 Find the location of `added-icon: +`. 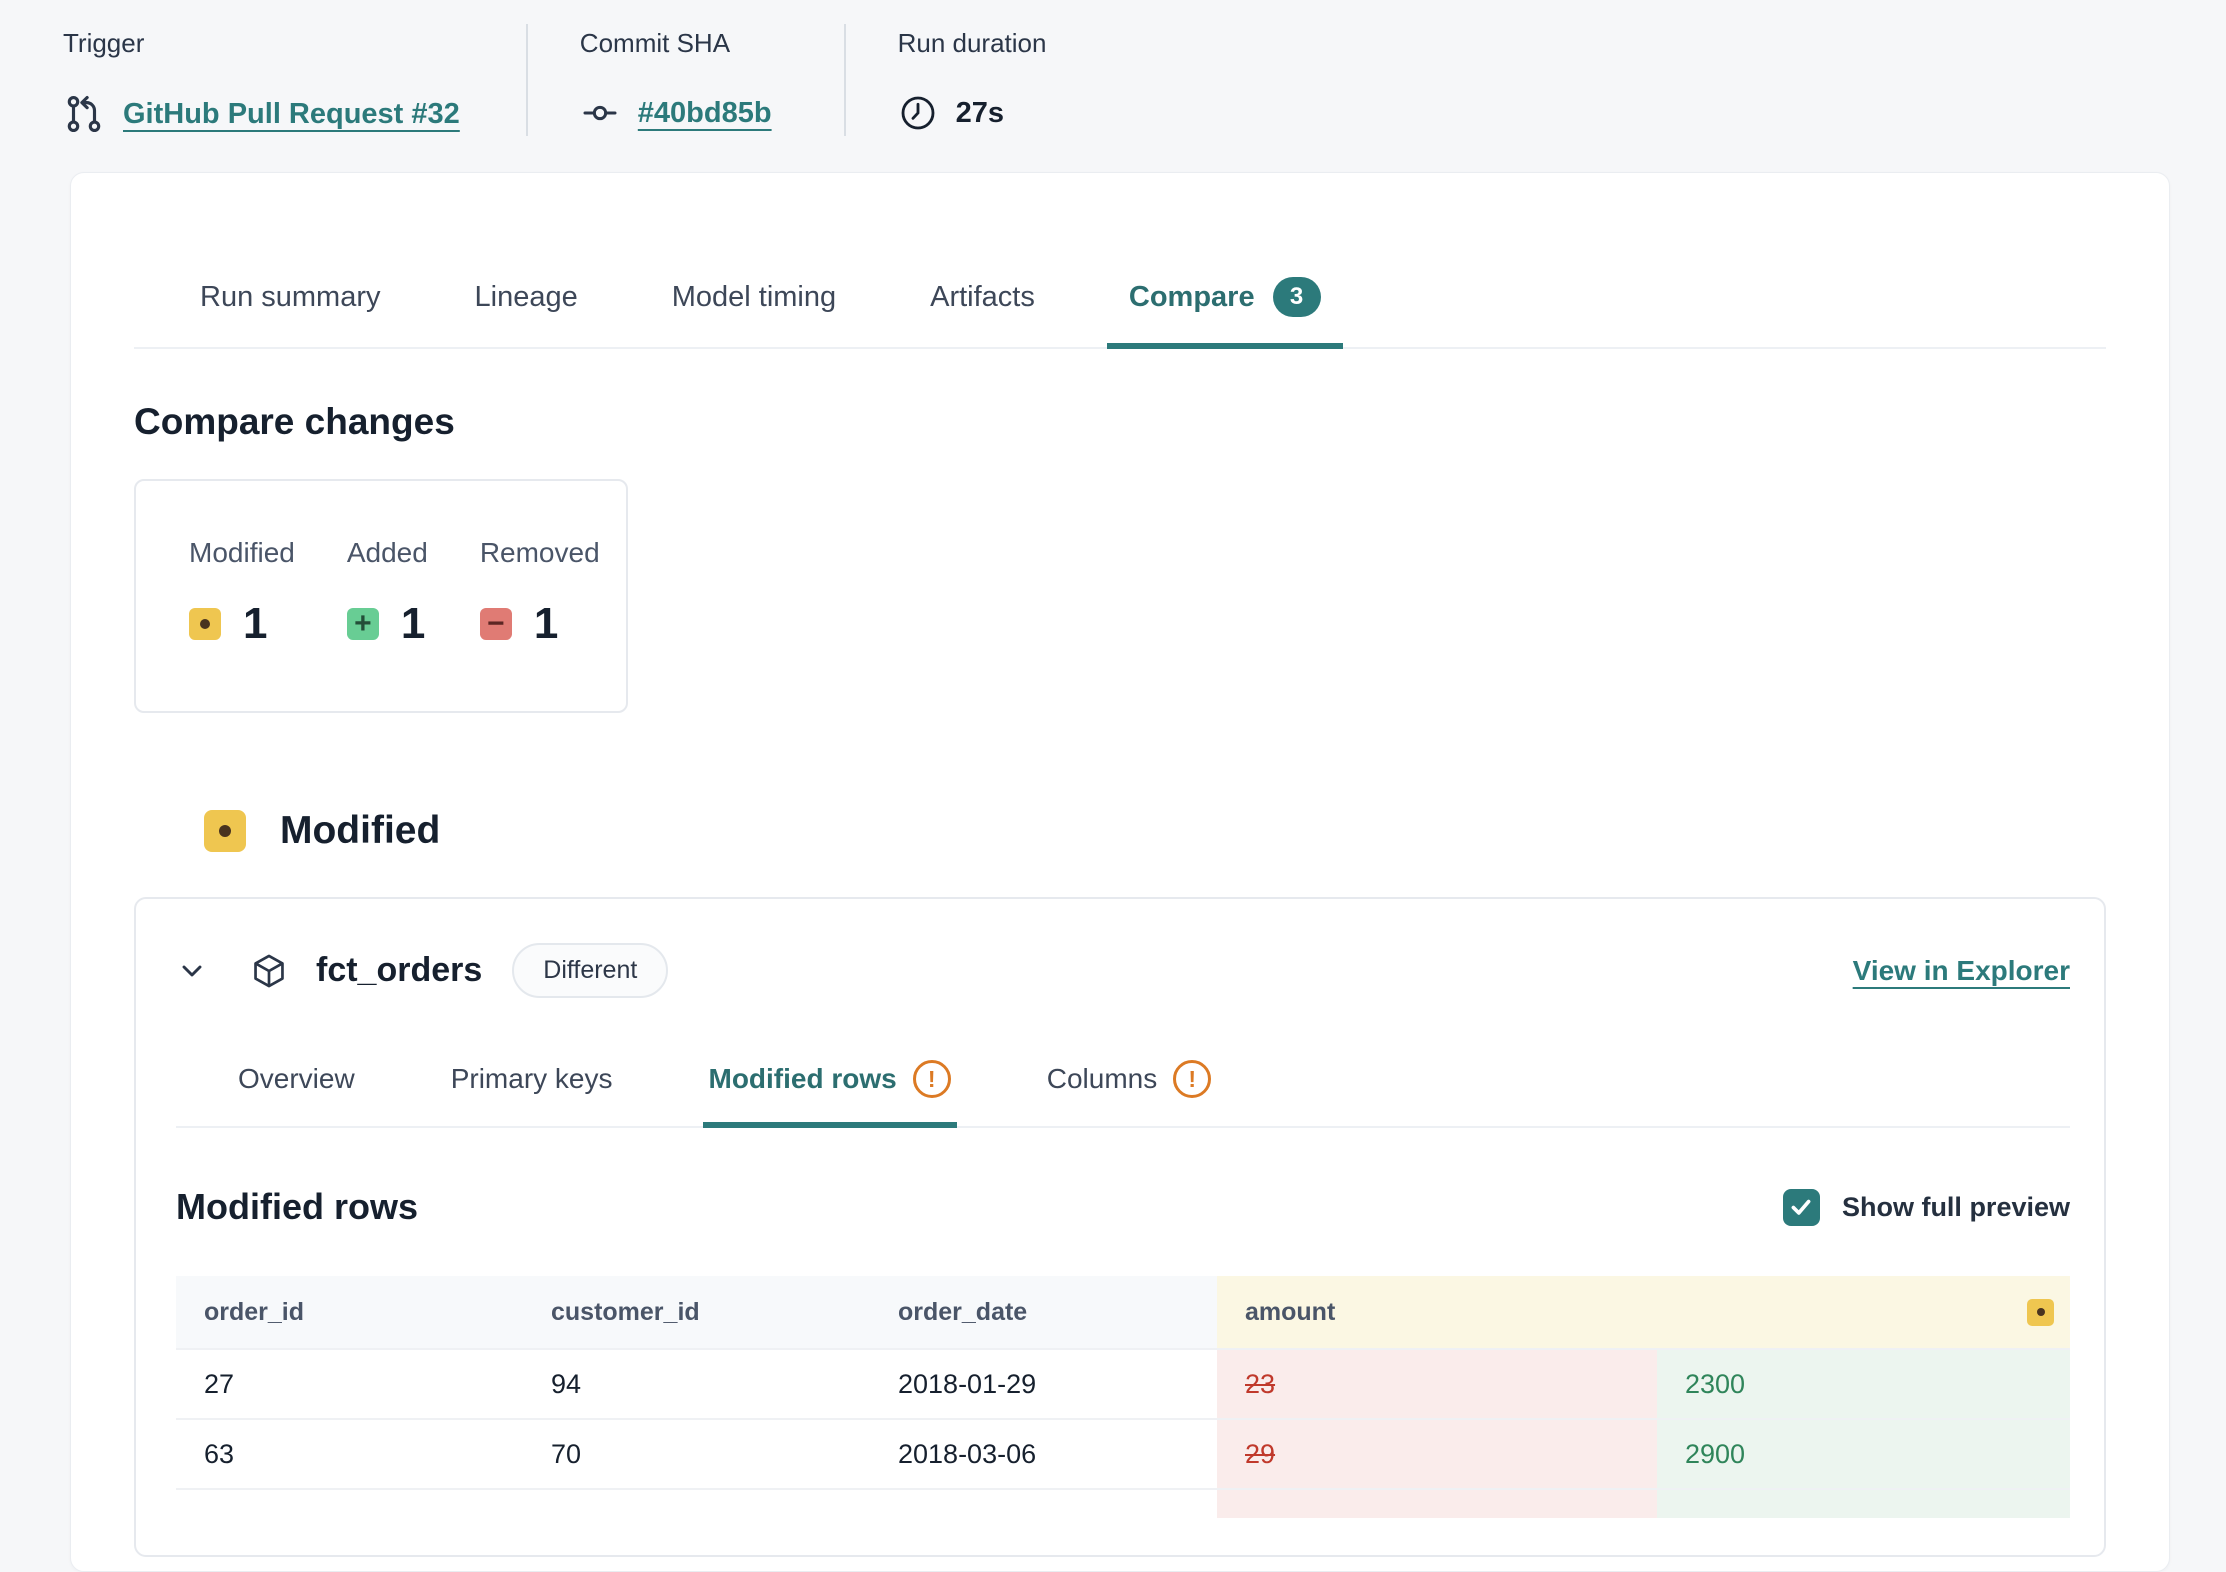

added-icon: + is located at coordinates (362, 624).